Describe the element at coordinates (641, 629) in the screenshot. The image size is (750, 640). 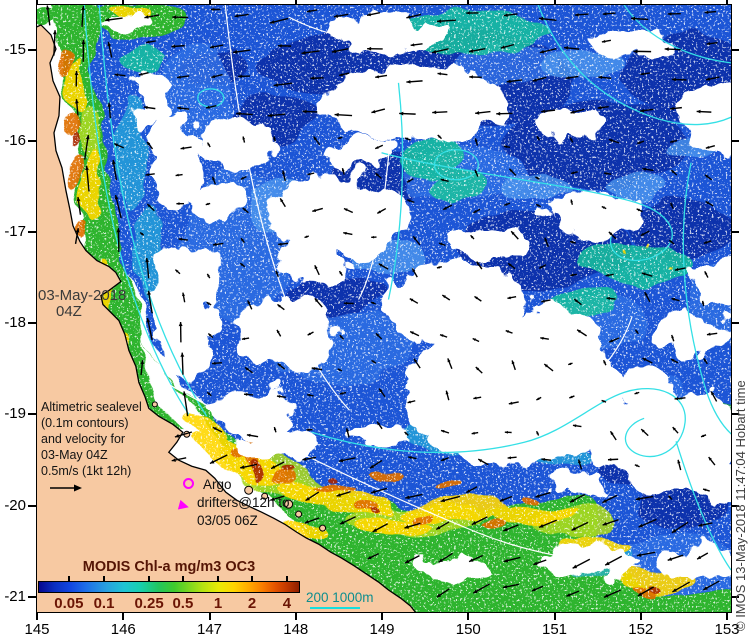
I see `lon-tick-label: 152` at that location.